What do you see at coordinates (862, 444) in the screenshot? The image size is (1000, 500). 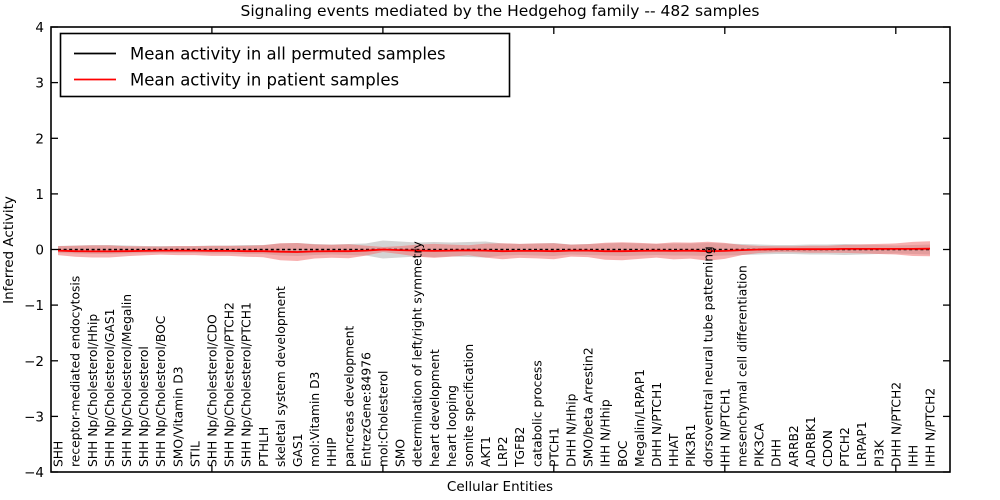 I see `category-label: LRPAP1` at bounding box center [862, 444].